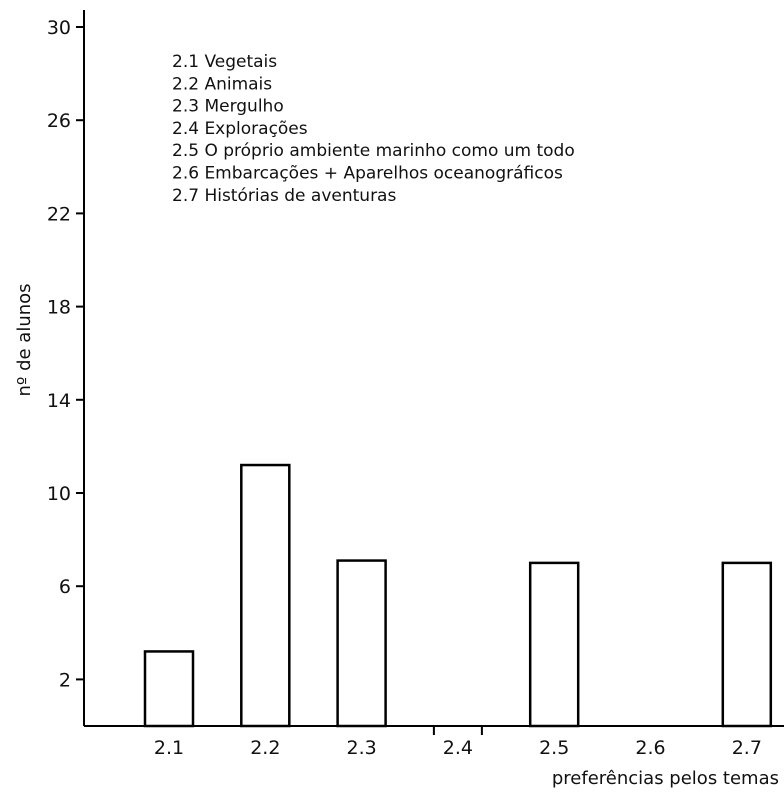 The width and height of the screenshot is (784, 792). Describe the element at coordinates (265, 748) in the screenshot. I see `x-tick-label: 2.2` at that location.